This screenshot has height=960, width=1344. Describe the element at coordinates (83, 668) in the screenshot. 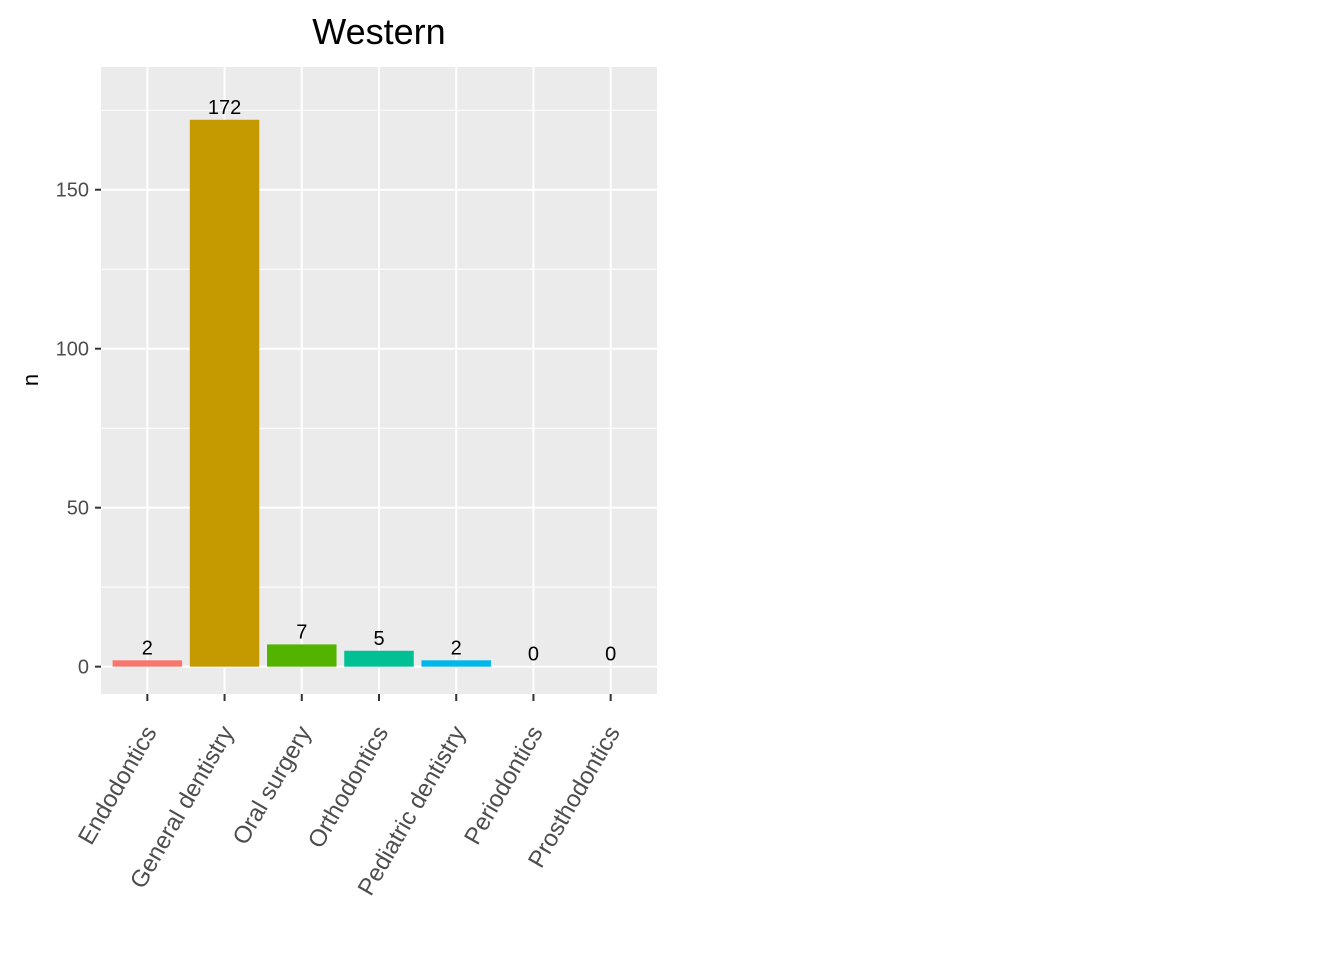

I see `y-tick-label: 0` at that location.